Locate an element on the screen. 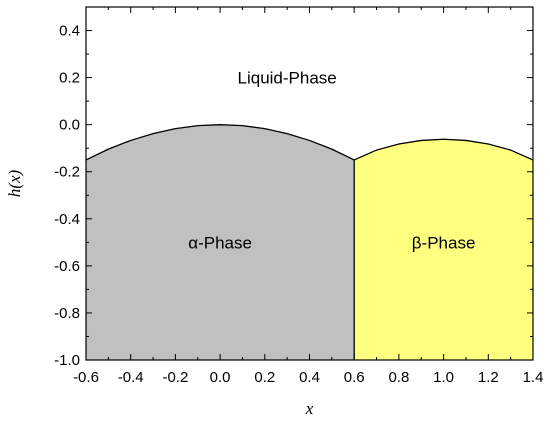 The width and height of the screenshot is (550, 422). x-tick-label: 1.4 is located at coordinates (533, 377).